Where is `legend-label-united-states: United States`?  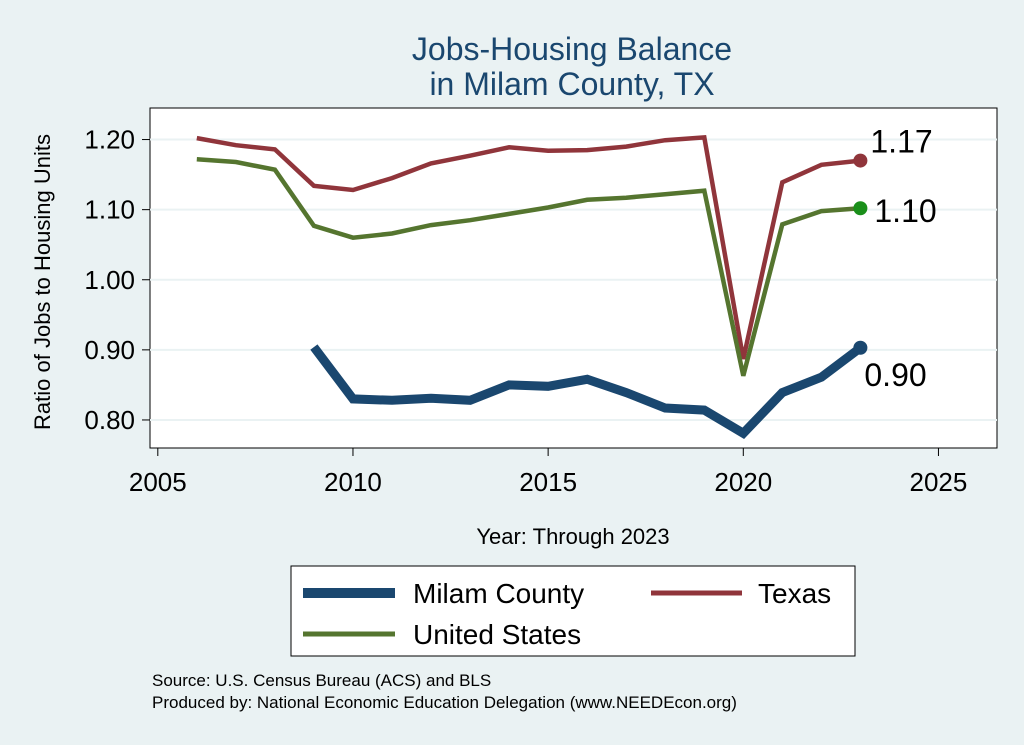
legend-label-united-states: United States is located at coordinates (497, 634).